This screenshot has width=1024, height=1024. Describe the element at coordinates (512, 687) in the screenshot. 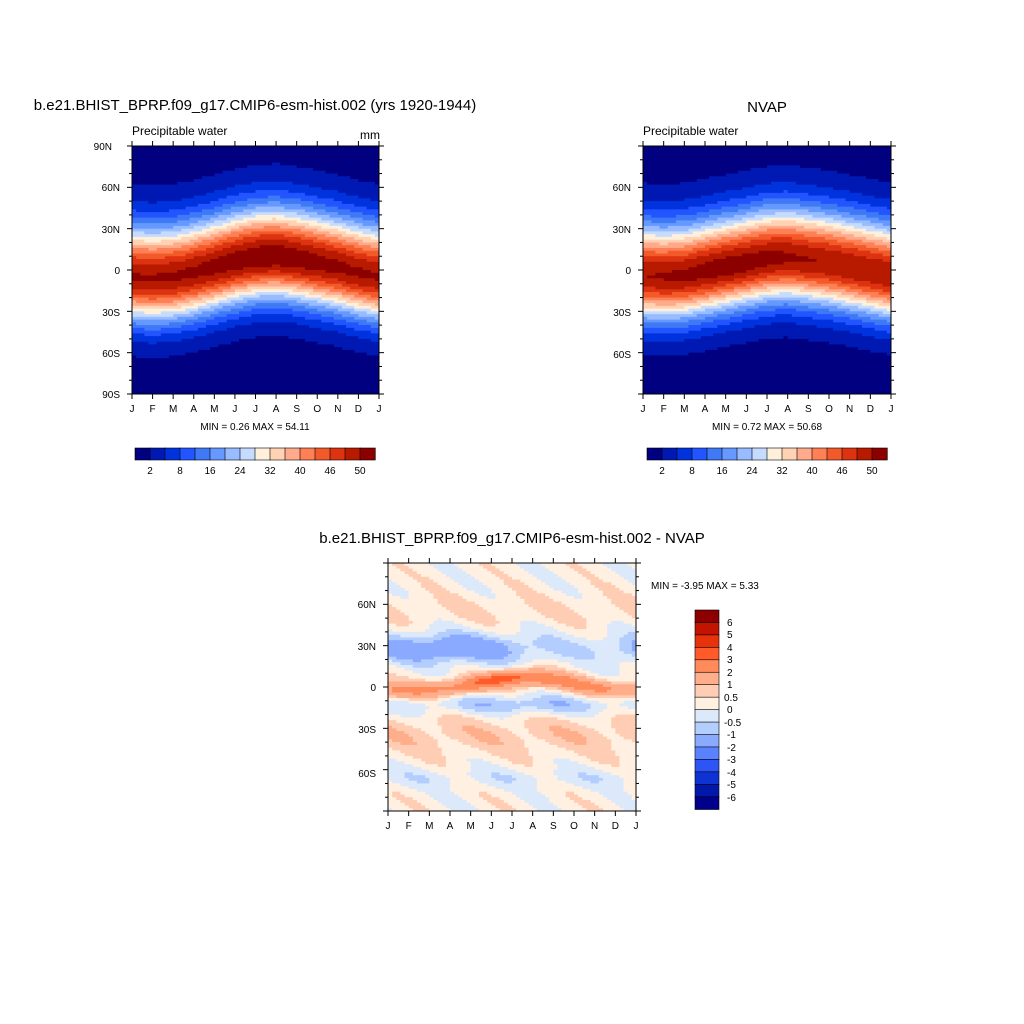

I see `difference-field` at that location.